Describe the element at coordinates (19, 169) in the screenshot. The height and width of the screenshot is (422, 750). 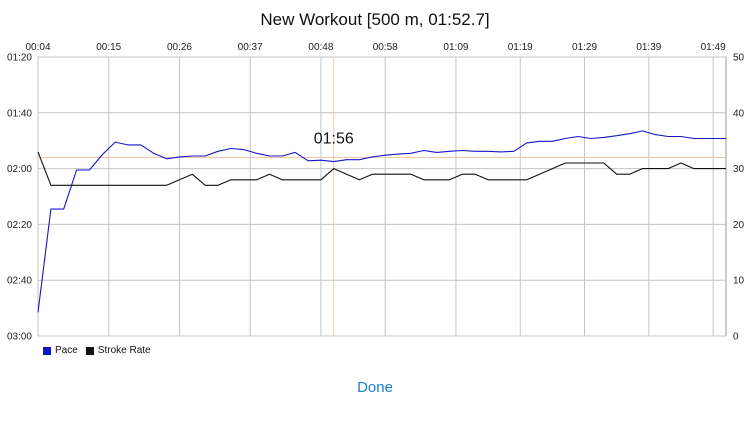
I see `y-left-tick-label: 02:00` at that location.